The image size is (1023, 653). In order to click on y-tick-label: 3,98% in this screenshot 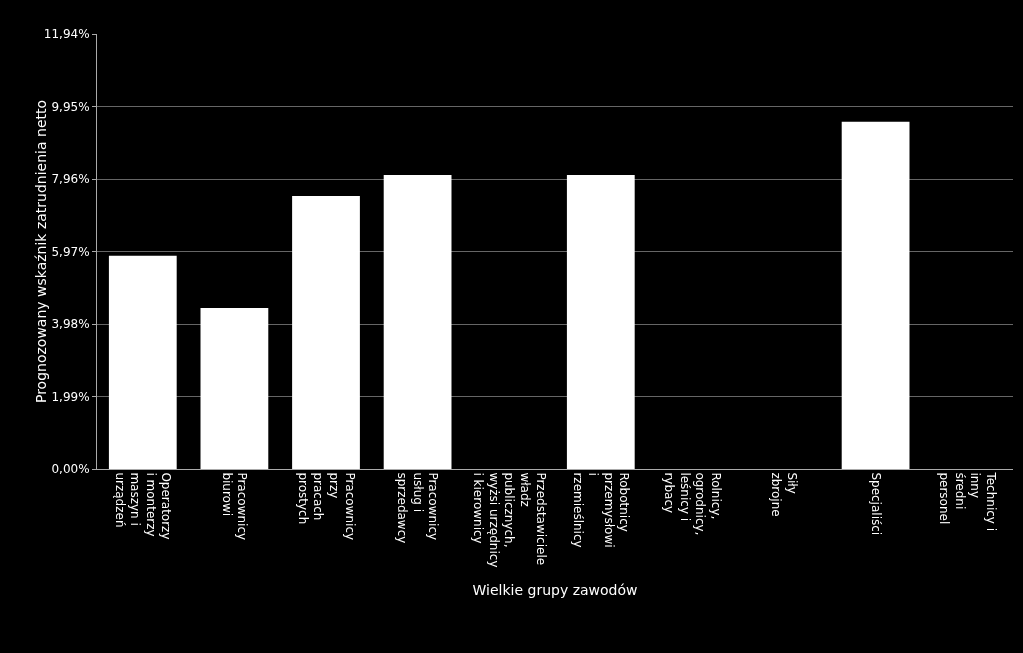, I will do `click(70, 324)`.